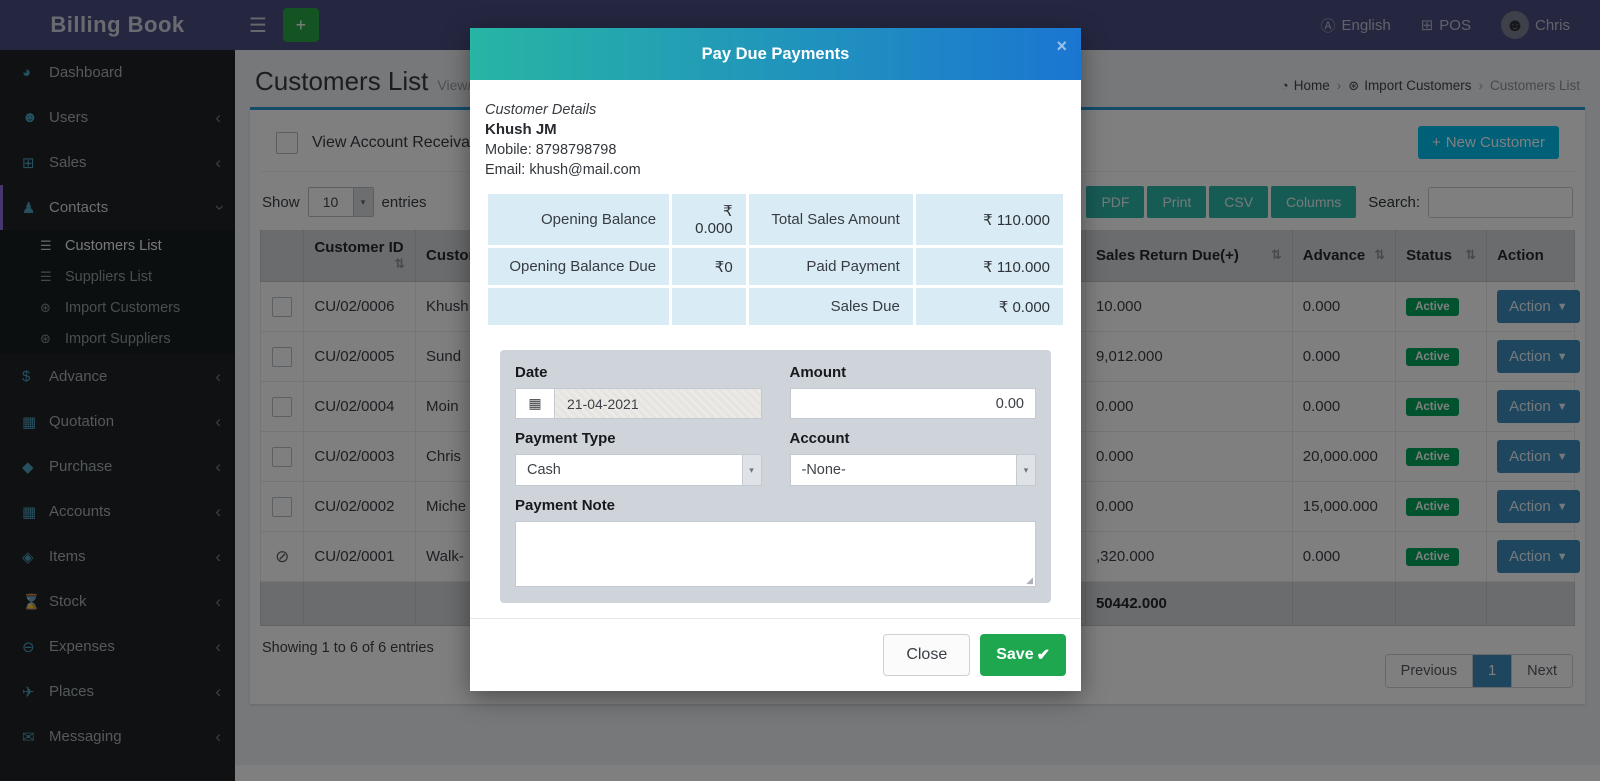  I want to click on account-value: -None-, so click(823, 470).